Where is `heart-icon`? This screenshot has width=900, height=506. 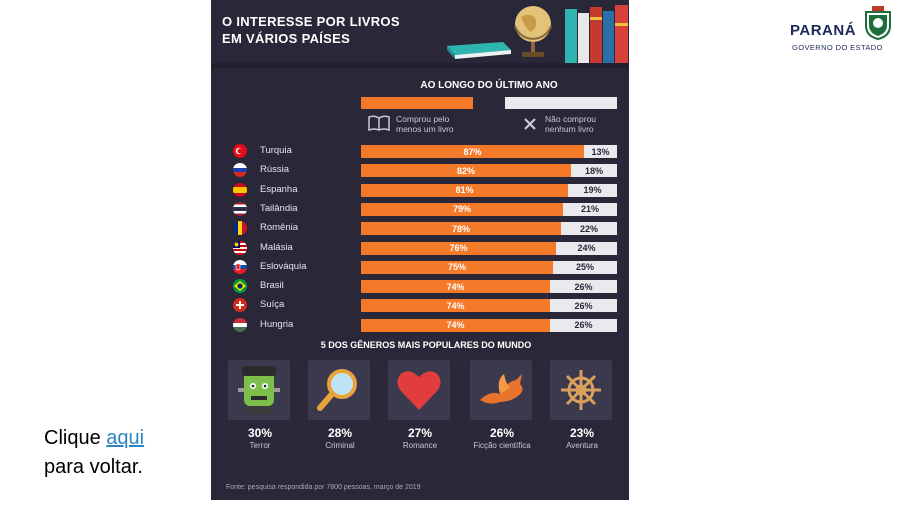 heart-icon is located at coordinates (419, 390).